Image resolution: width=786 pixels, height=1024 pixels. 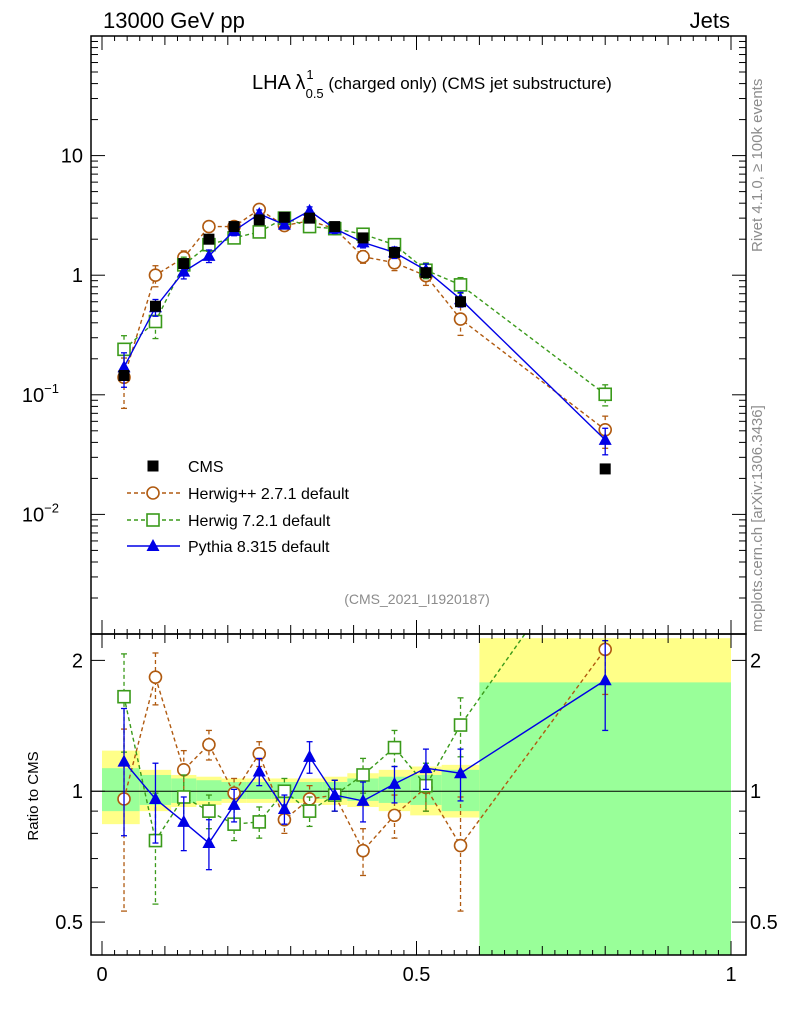 What do you see at coordinates (710, 20) in the screenshot?
I see `header-process-label: Jets` at bounding box center [710, 20].